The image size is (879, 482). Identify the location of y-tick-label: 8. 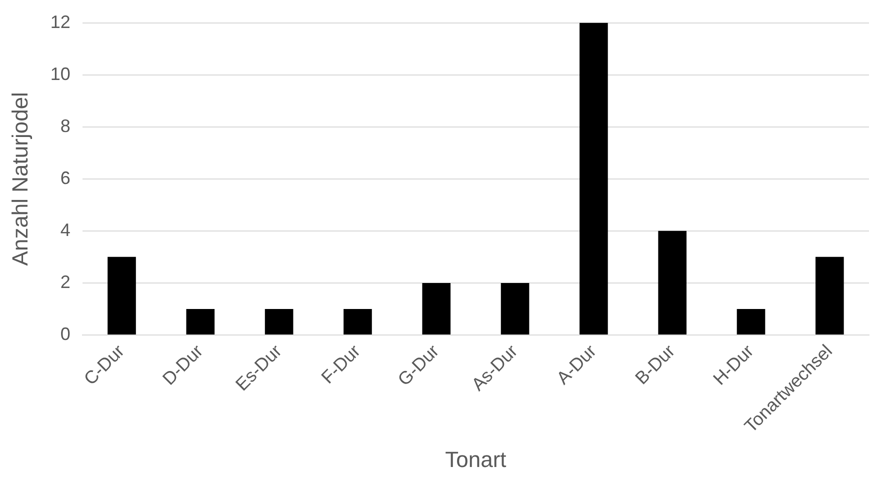
(65, 126).